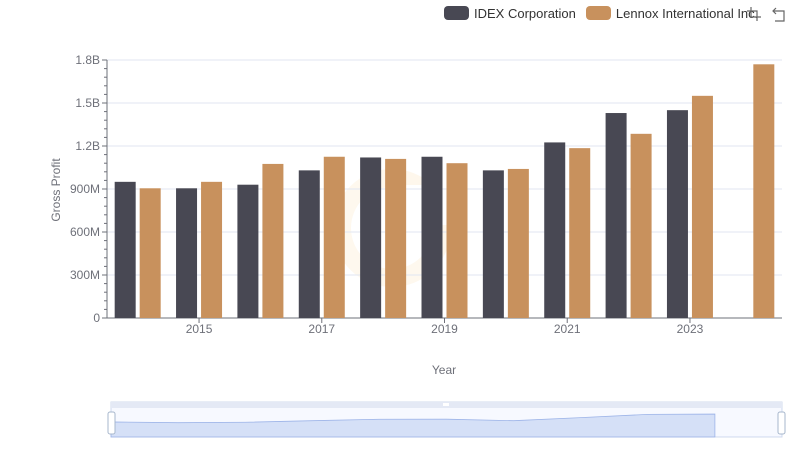 This screenshot has height=461, width=800. What do you see at coordinates (413, 425) in the screenshot?
I see `zoom-slider-preview` at bounding box center [413, 425].